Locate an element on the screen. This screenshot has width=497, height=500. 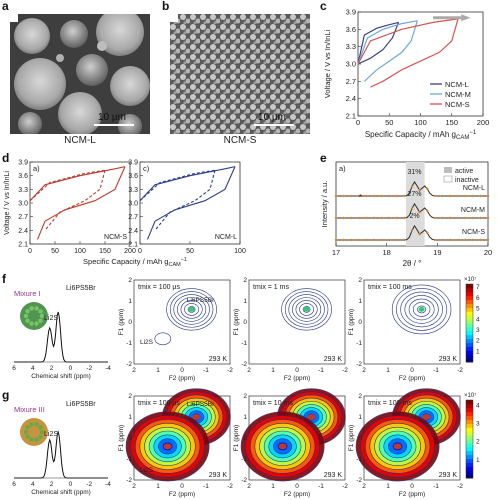
x-axis-label: 2θ / ° is located at coordinates (412, 263).